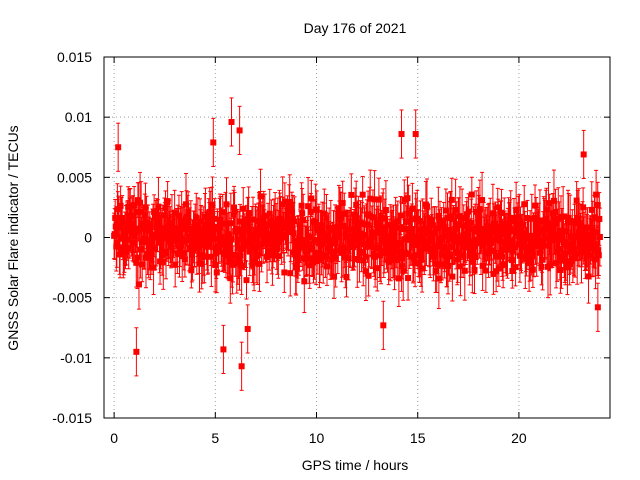  What do you see at coordinates (72, 298) in the screenshot?
I see `y-tick-label: -0.005` at bounding box center [72, 298].